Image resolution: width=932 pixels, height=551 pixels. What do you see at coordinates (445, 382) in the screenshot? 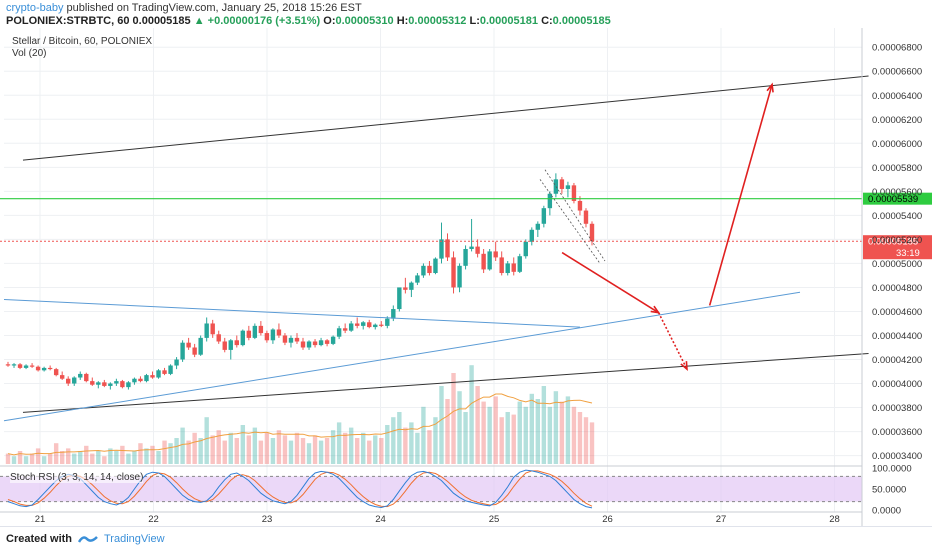
I see `lower-channel-line` at bounding box center [445, 382].